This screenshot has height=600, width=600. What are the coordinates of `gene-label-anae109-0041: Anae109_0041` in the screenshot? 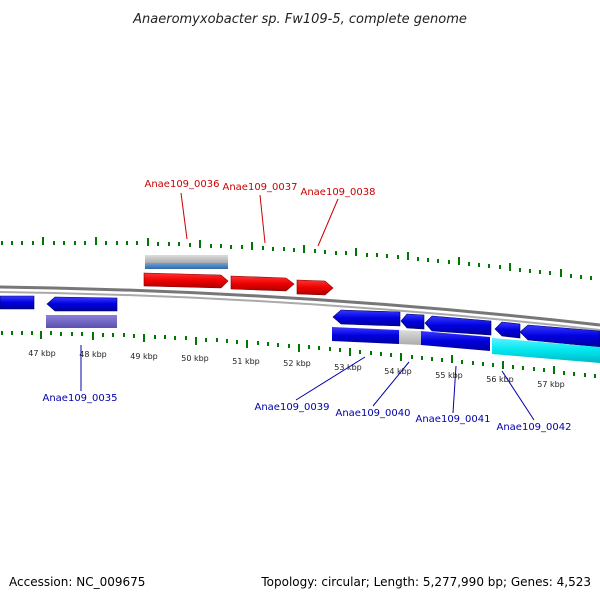 It's located at (453, 419).